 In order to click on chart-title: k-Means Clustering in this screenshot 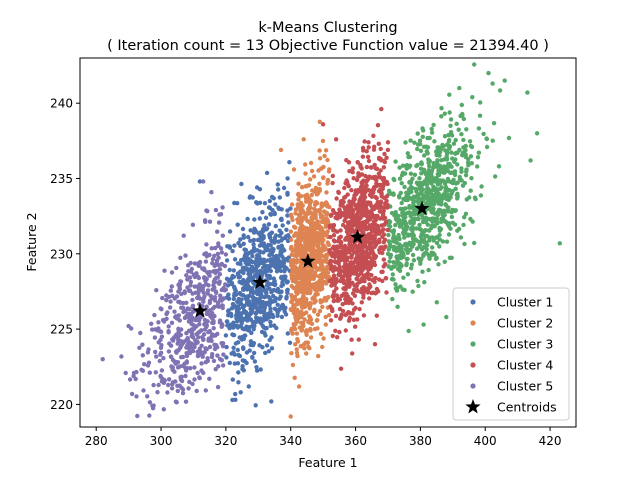, I will do `click(327, 28)`.